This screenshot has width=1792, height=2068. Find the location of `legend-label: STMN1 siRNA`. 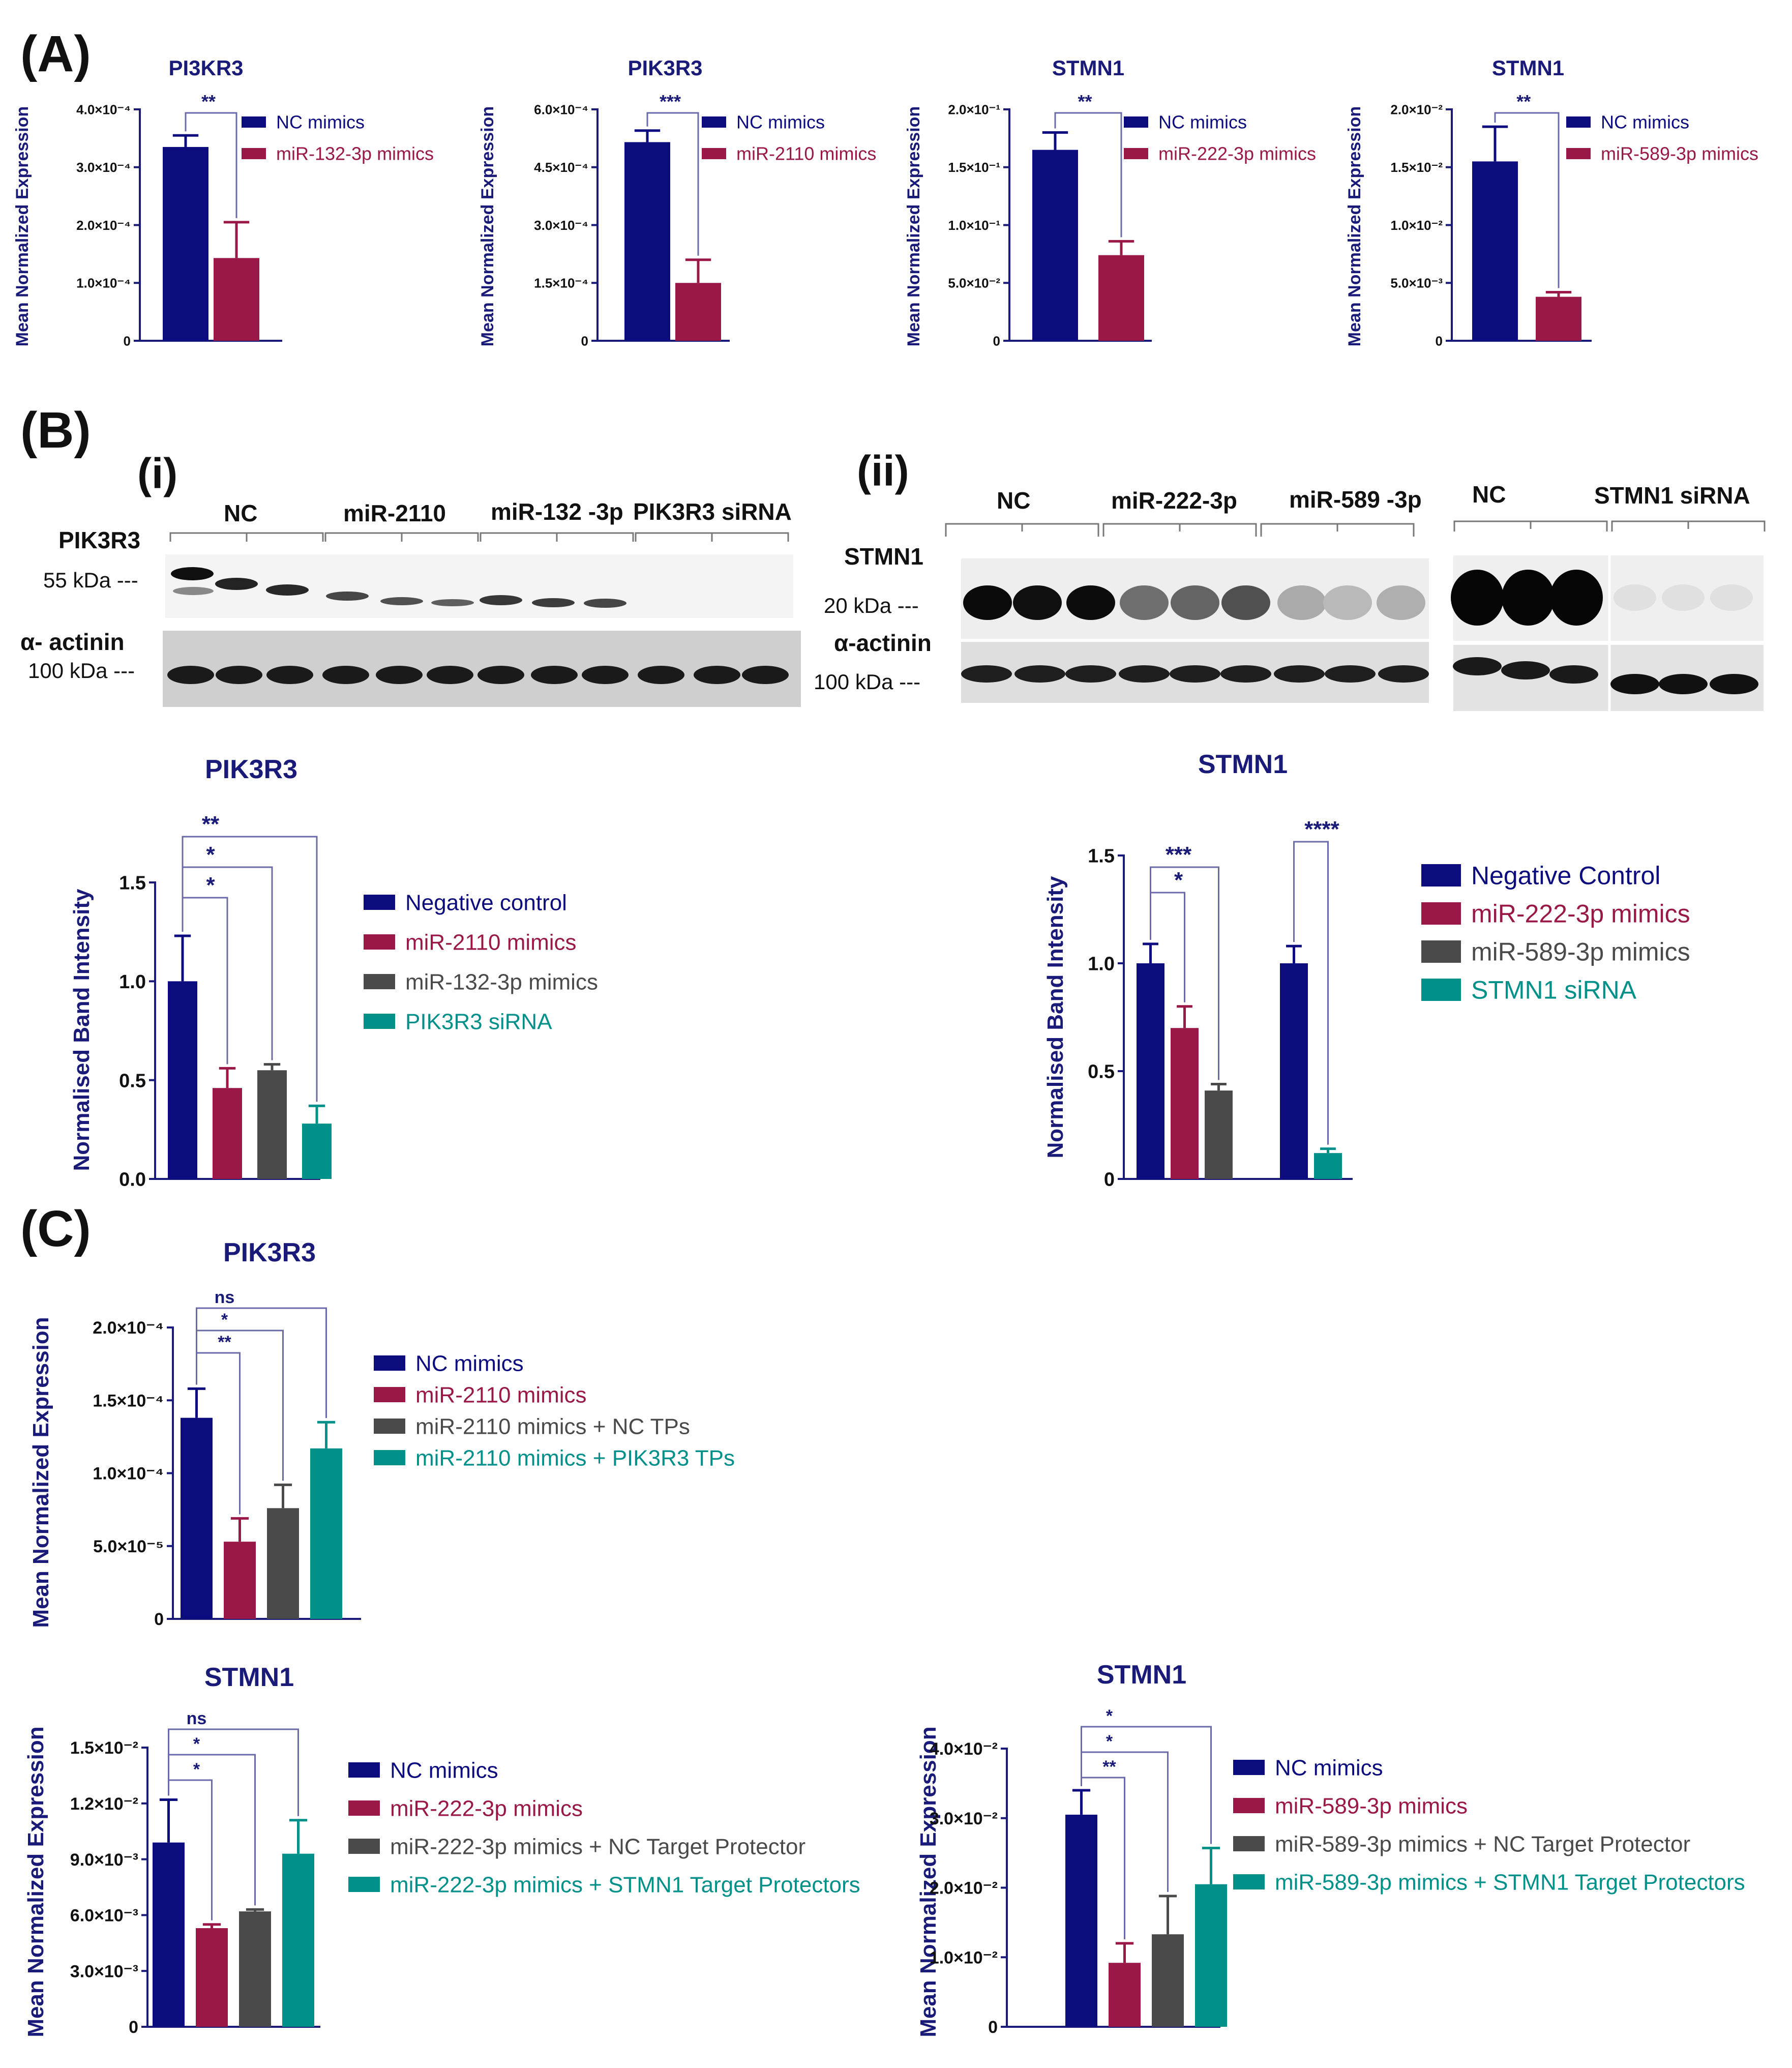

legend-label: STMN1 siRNA is located at coordinates (1554, 991).